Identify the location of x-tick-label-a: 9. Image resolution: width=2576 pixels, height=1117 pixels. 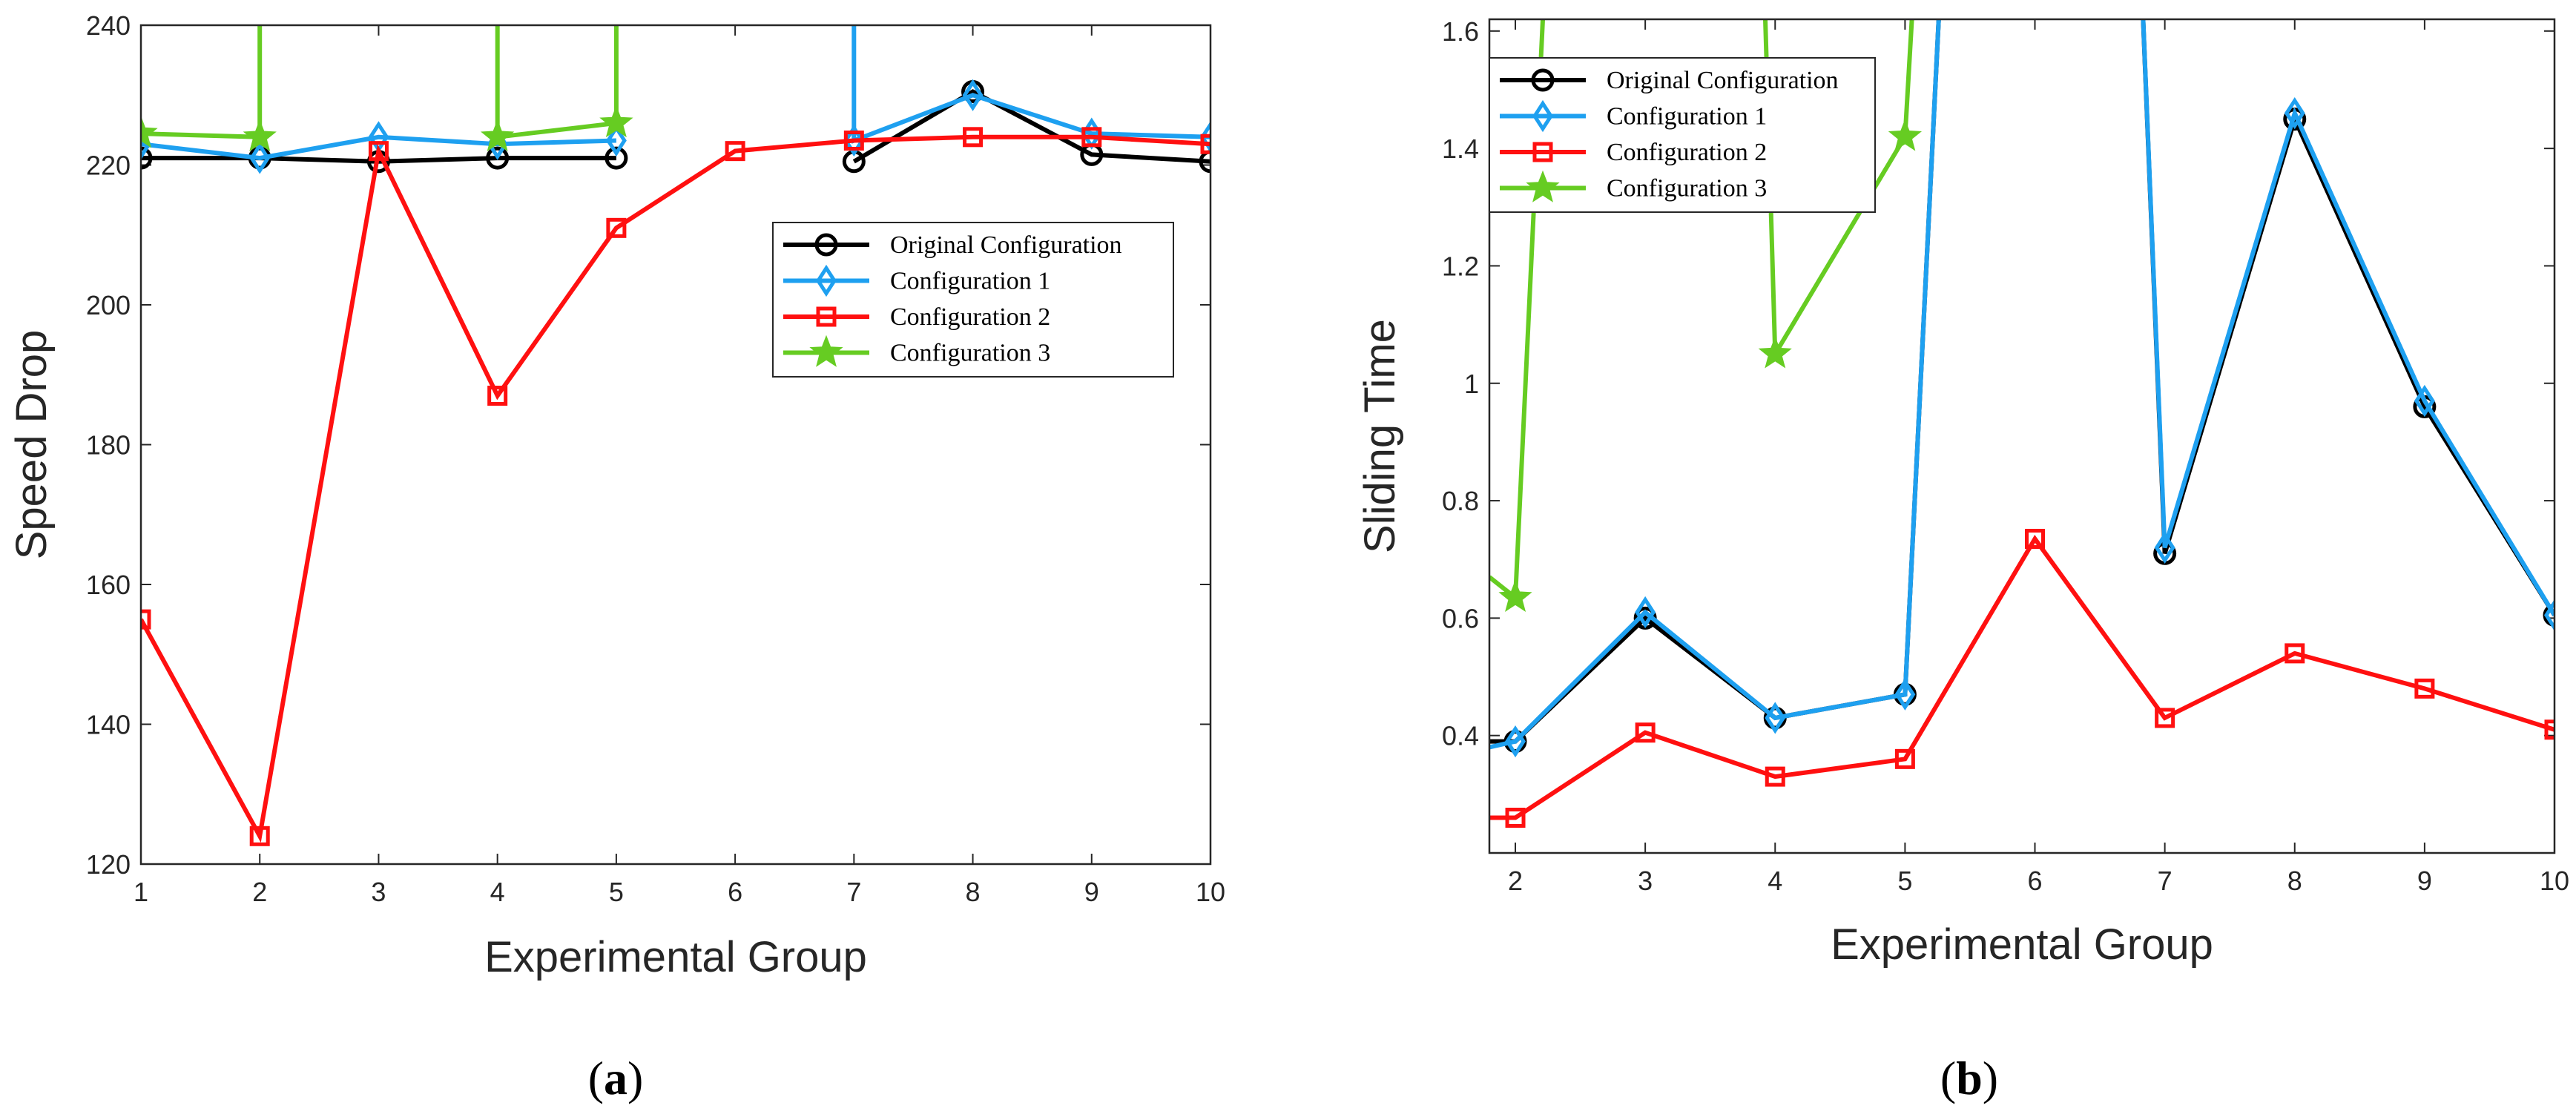
(1091, 892).